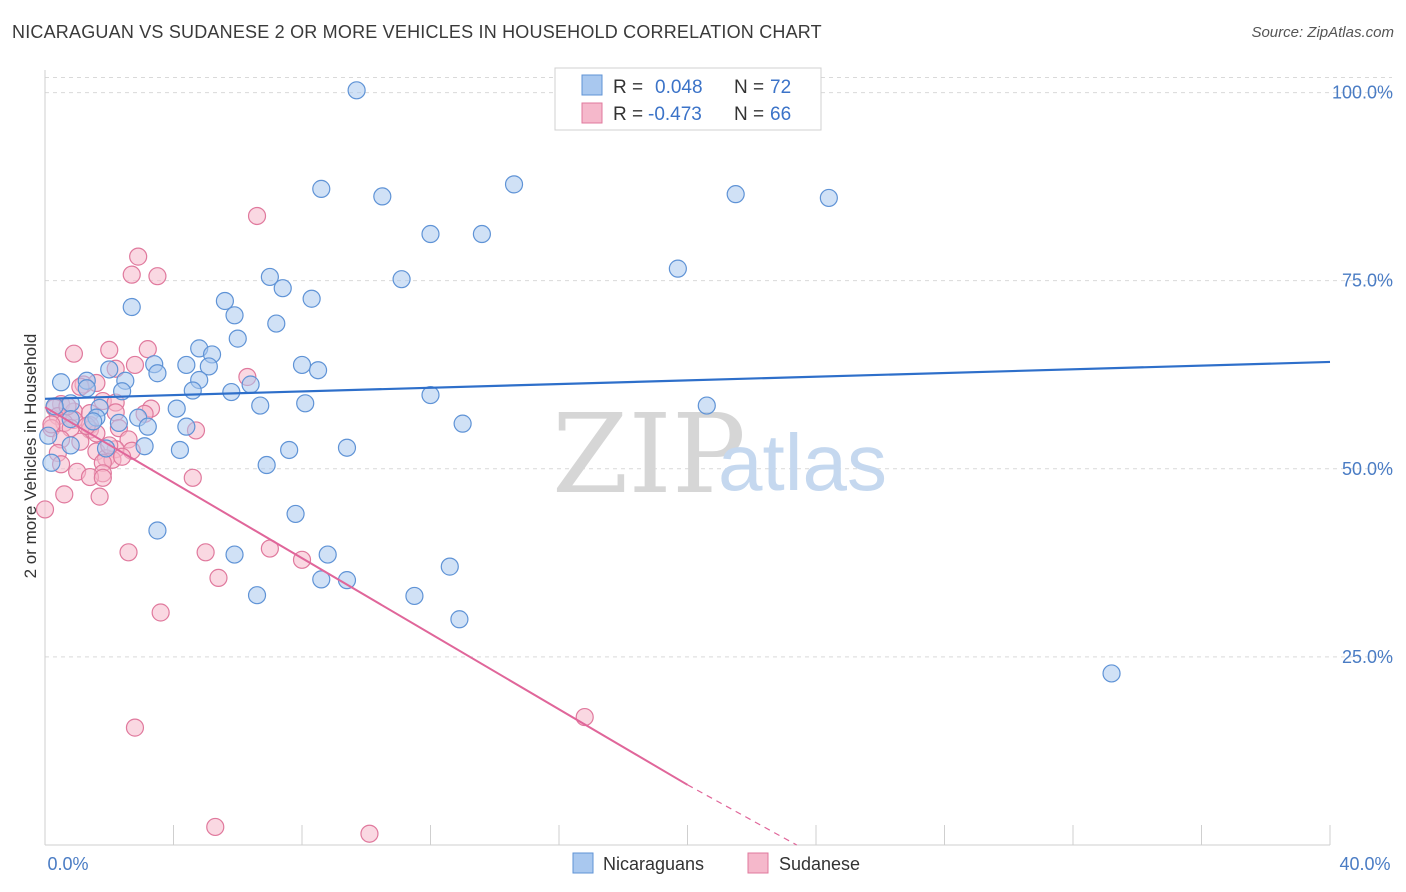  Describe the element at coordinates (1322, 32) in the screenshot. I see `source-label: Source: ZipAtlas.com` at that location.